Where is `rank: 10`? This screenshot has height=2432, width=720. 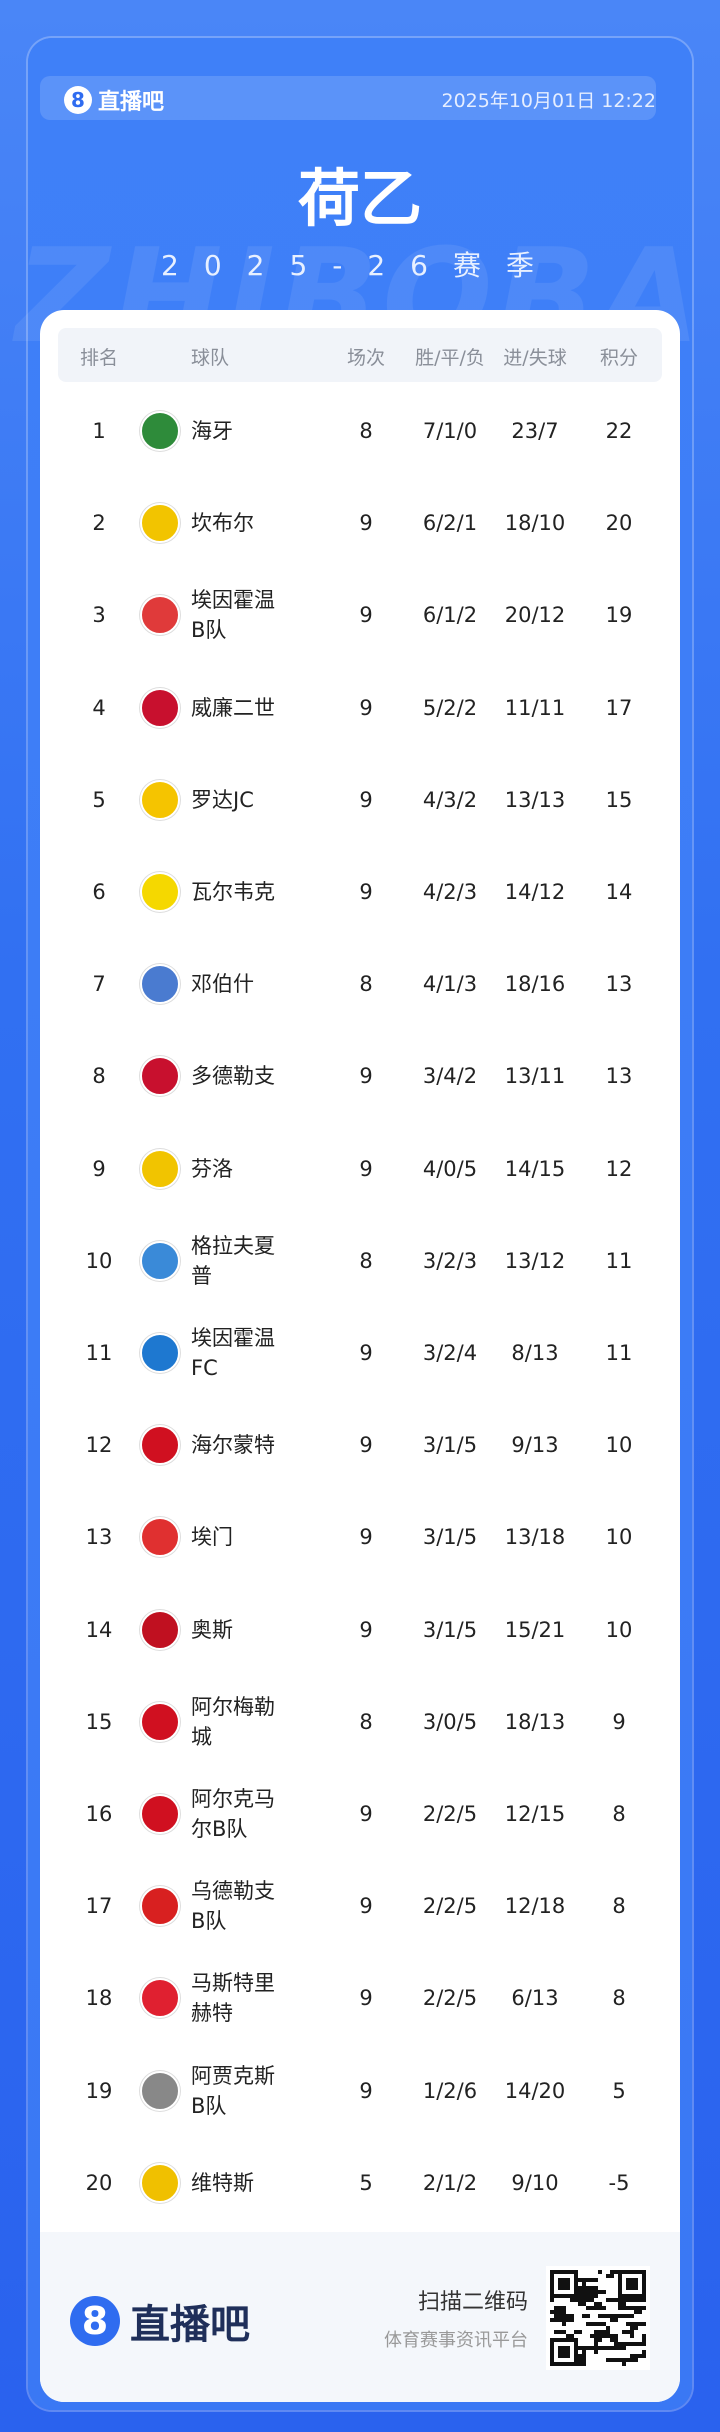
rank: 10 is located at coordinates (99, 1260).